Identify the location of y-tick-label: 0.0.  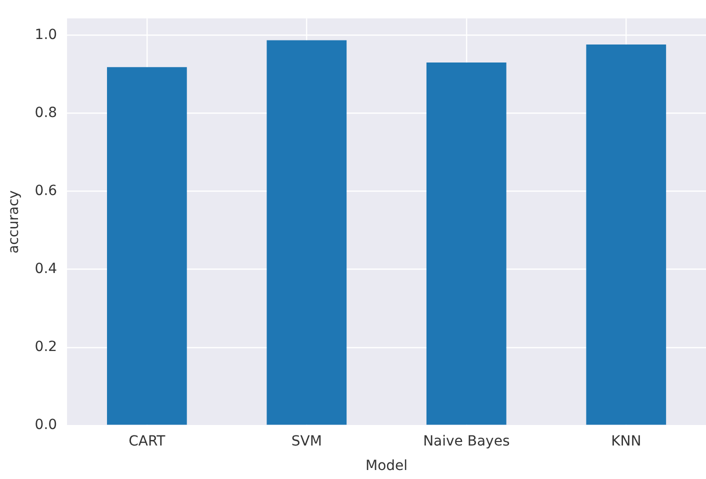
(46, 425).